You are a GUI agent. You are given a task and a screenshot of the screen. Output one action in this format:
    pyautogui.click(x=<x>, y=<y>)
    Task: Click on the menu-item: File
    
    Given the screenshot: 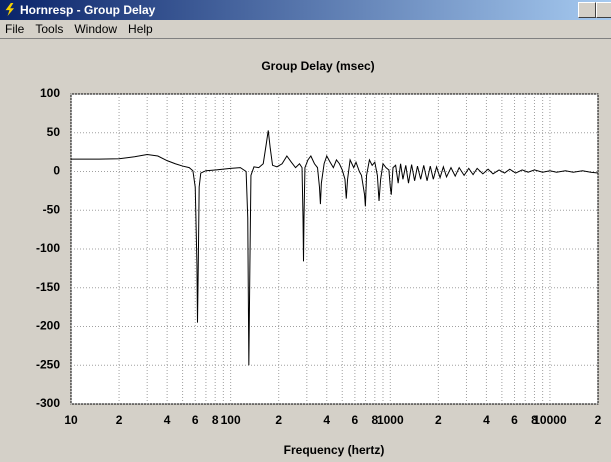 What is the action you would take?
    pyautogui.click(x=15, y=29)
    